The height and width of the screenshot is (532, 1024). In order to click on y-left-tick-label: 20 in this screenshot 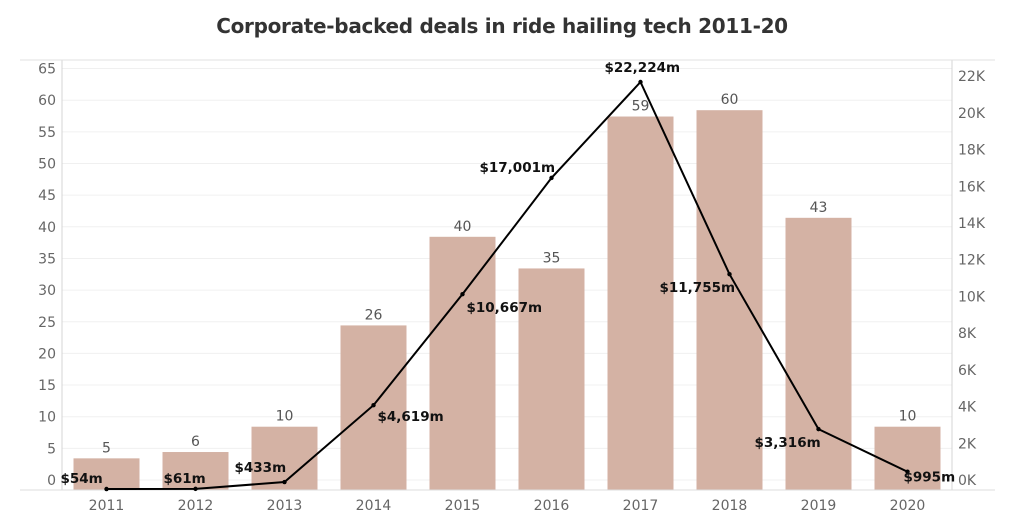, I will do `click(47, 354)`.